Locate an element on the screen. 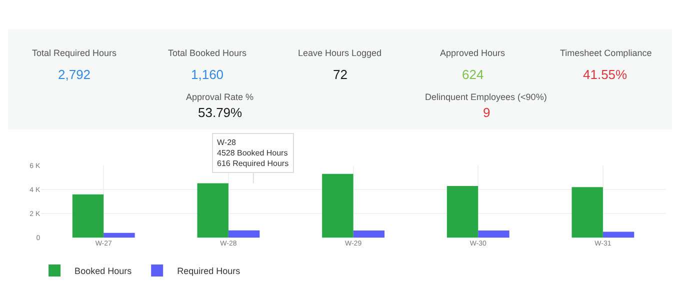 The width and height of the screenshot is (680, 293). category-label: Leave Hours Logged is located at coordinates (340, 53).